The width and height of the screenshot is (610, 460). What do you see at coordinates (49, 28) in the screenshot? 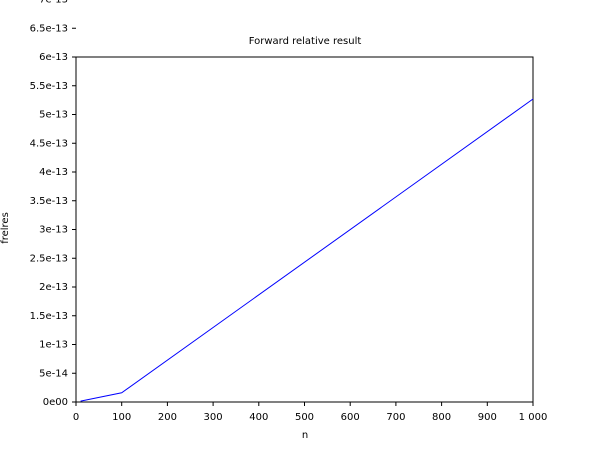
I see `y-tick-label: 6.5e-13` at bounding box center [49, 28].